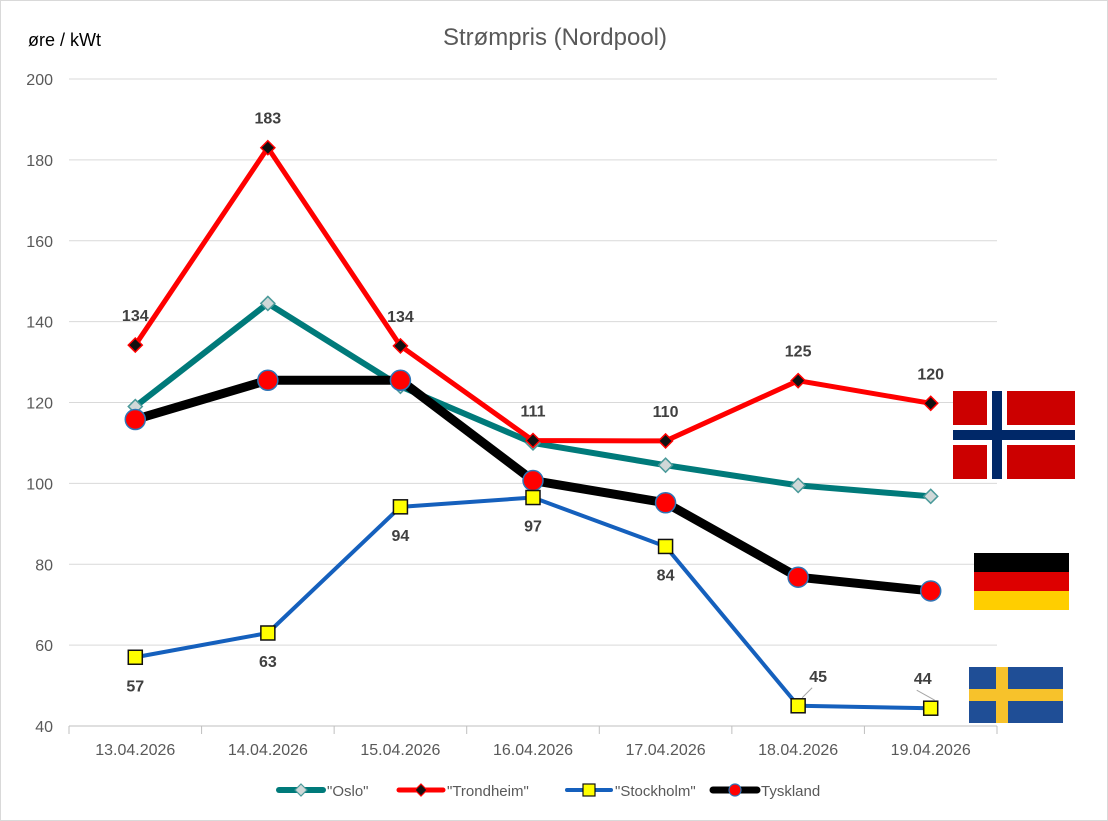 The width and height of the screenshot is (1108, 821). I want to click on data-label: 63, so click(268, 662).